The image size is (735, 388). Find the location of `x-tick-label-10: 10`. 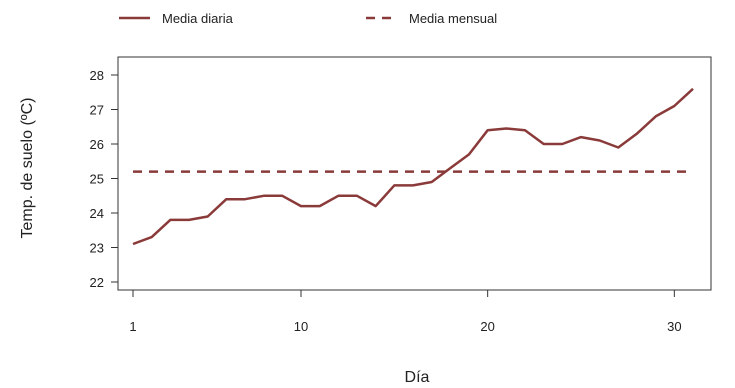

x-tick-label-10: 10 is located at coordinates (301, 326).